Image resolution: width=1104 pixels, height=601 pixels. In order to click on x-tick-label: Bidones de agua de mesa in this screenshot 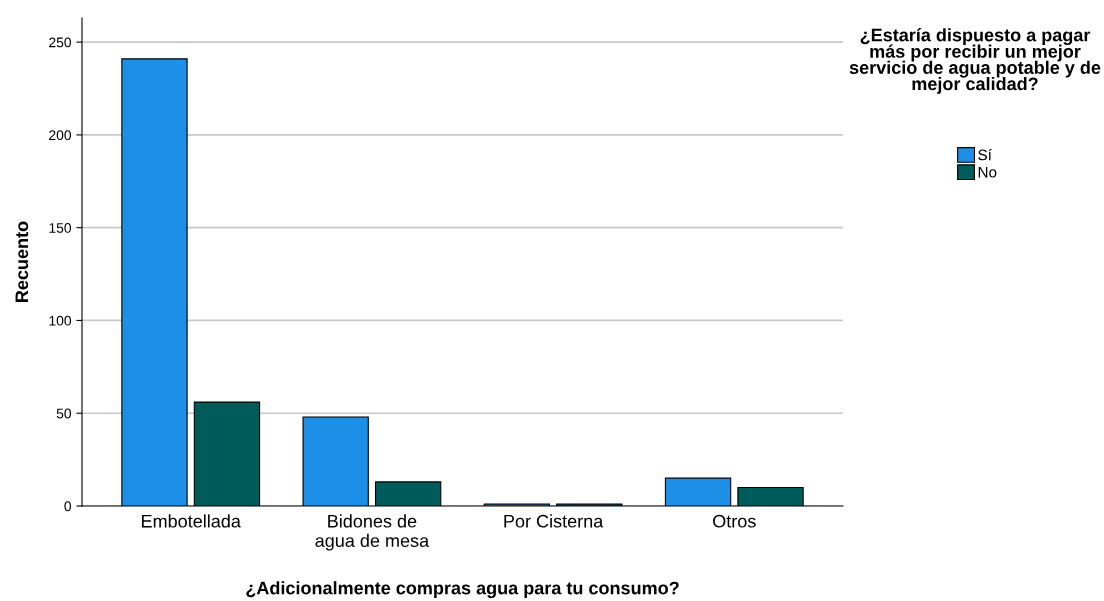, I will do `click(372, 532)`.